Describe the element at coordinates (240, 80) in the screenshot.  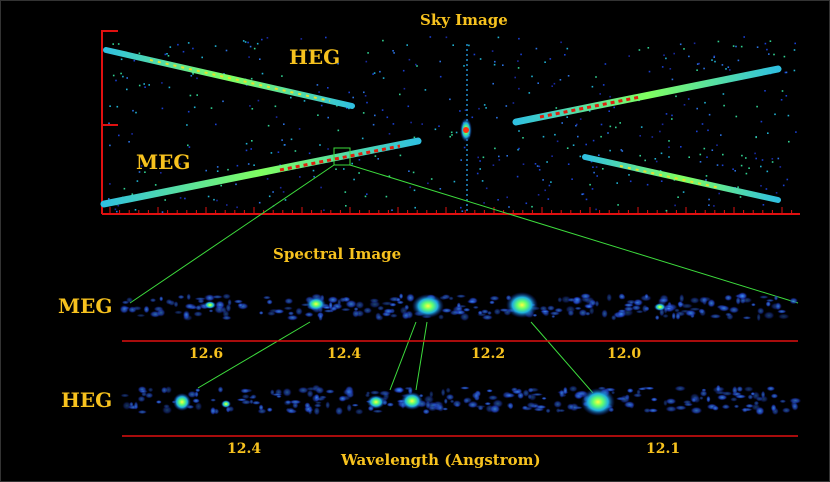
I see `heg-arm-left-core` at that location.